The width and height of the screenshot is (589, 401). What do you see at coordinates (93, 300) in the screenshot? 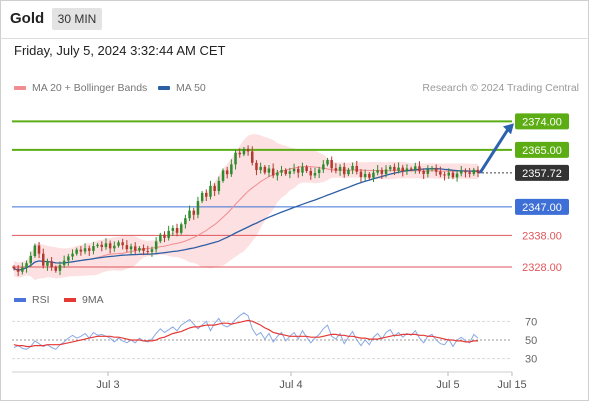
I see `rsi-ma-legend-label: 9MA` at bounding box center [93, 300].